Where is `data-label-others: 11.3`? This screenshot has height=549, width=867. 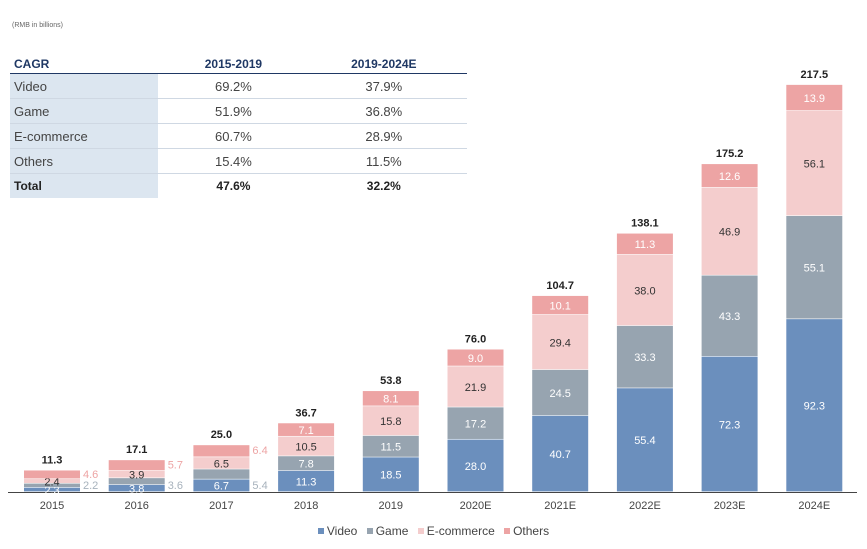
data-label-others: 11.3 is located at coordinates (645, 245).